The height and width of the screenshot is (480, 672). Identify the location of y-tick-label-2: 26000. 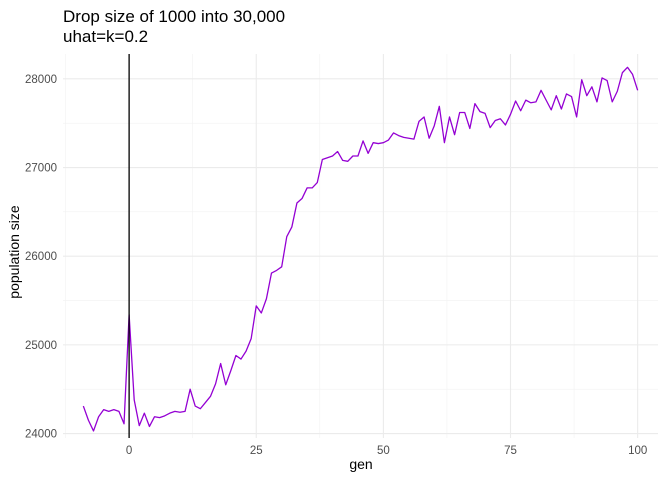
(41, 257).